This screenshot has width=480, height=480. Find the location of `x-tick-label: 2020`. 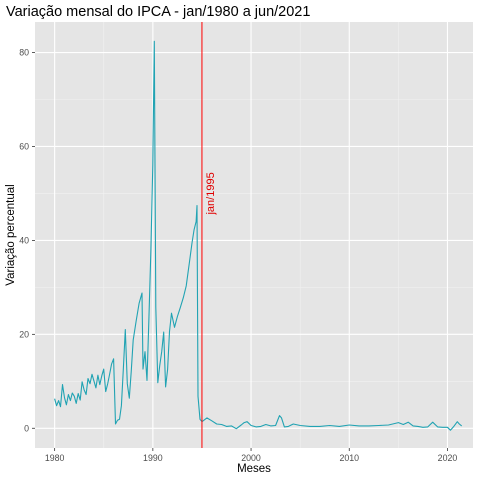

x-tick-label: 2020 is located at coordinates (448, 458).